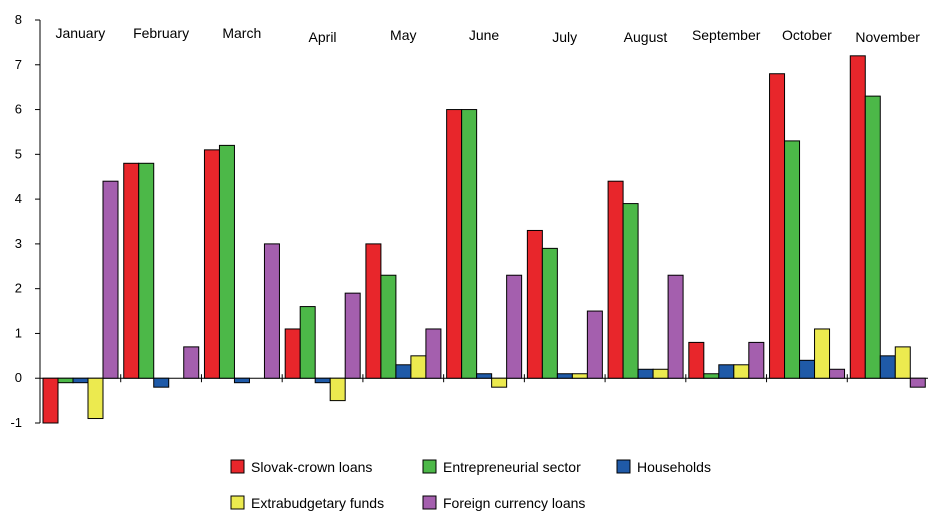  What do you see at coordinates (80, 33) in the screenshot?
I see `category-label: January` at bounding box center [80, 33].